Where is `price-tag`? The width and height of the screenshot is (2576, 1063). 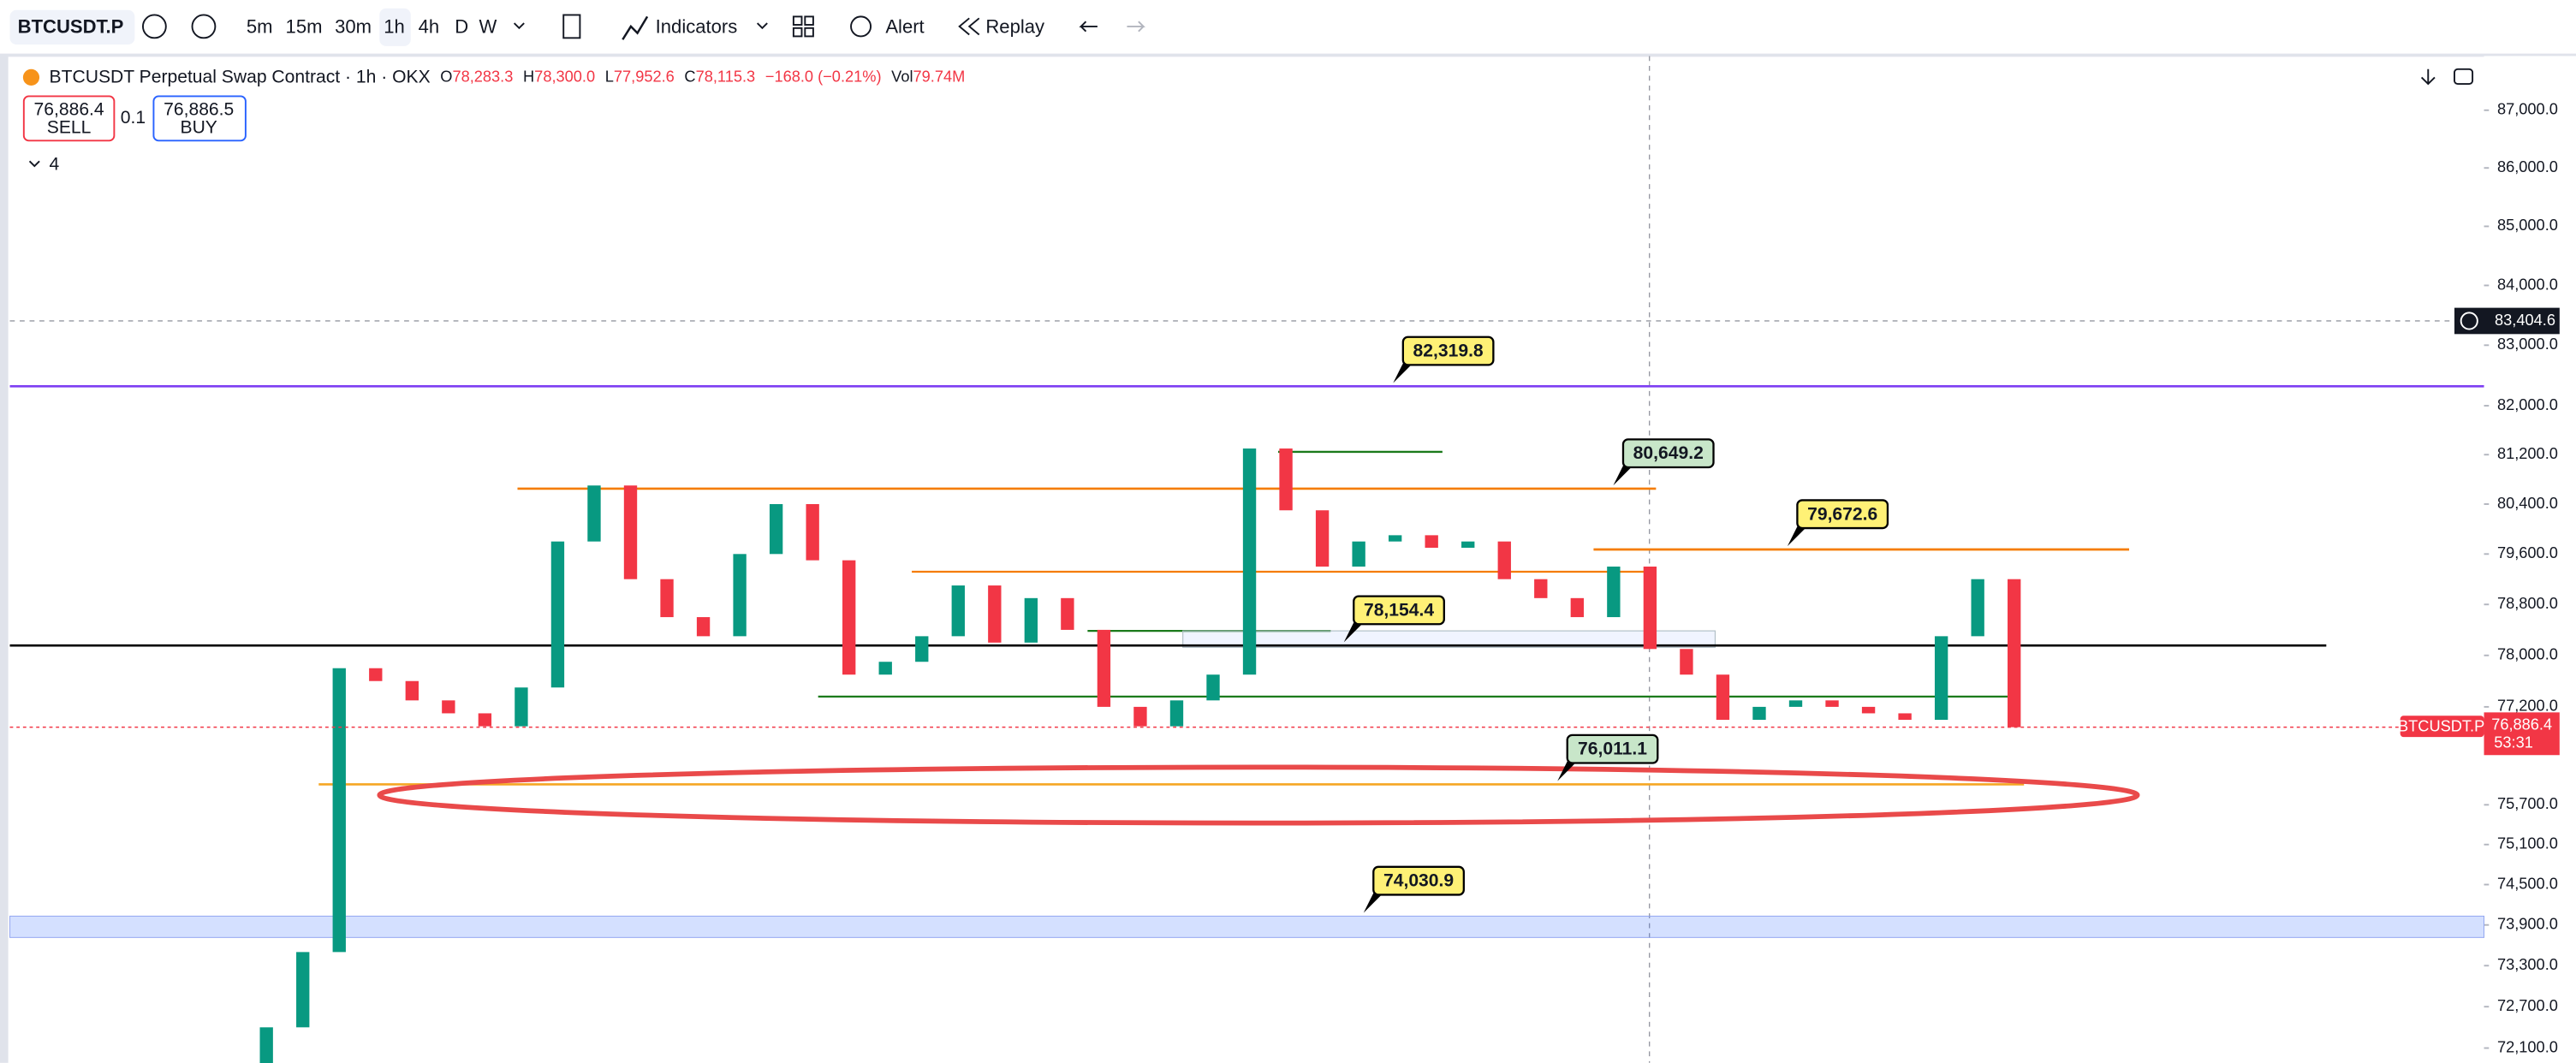
price-tag is located at coordinates (2522, 734).